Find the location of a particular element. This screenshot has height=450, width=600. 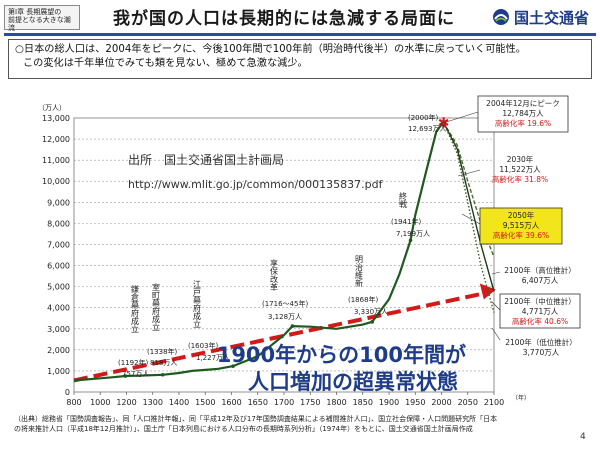

event-label-kyoho: 改 is located at coordinates (274, 279).